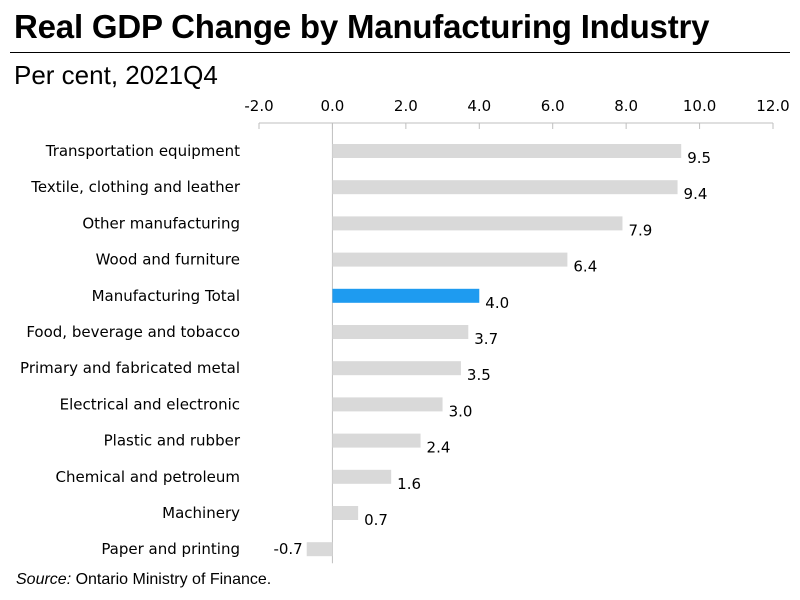 The image size is (800, 600). What do you see at coordinates (44, 579) in the screenshot?
I see `source-label: Source:` at bounding box center [44, 579].